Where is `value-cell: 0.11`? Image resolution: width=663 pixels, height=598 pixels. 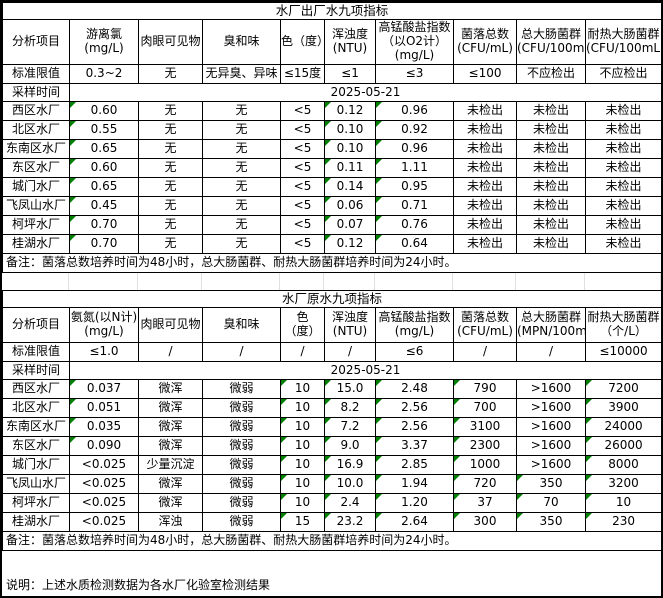 value-cell: 0.11 is located at coordinates (350, 168).